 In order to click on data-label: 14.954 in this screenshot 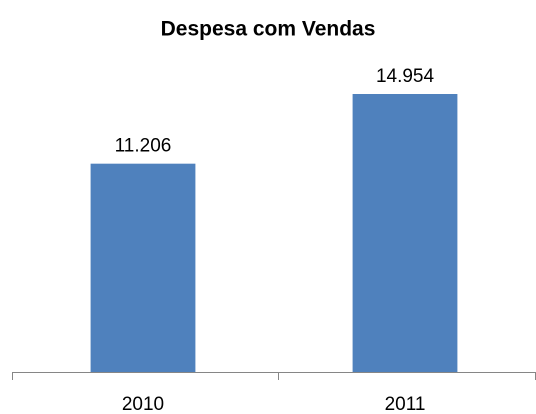, I will do `click(405, 76)`.